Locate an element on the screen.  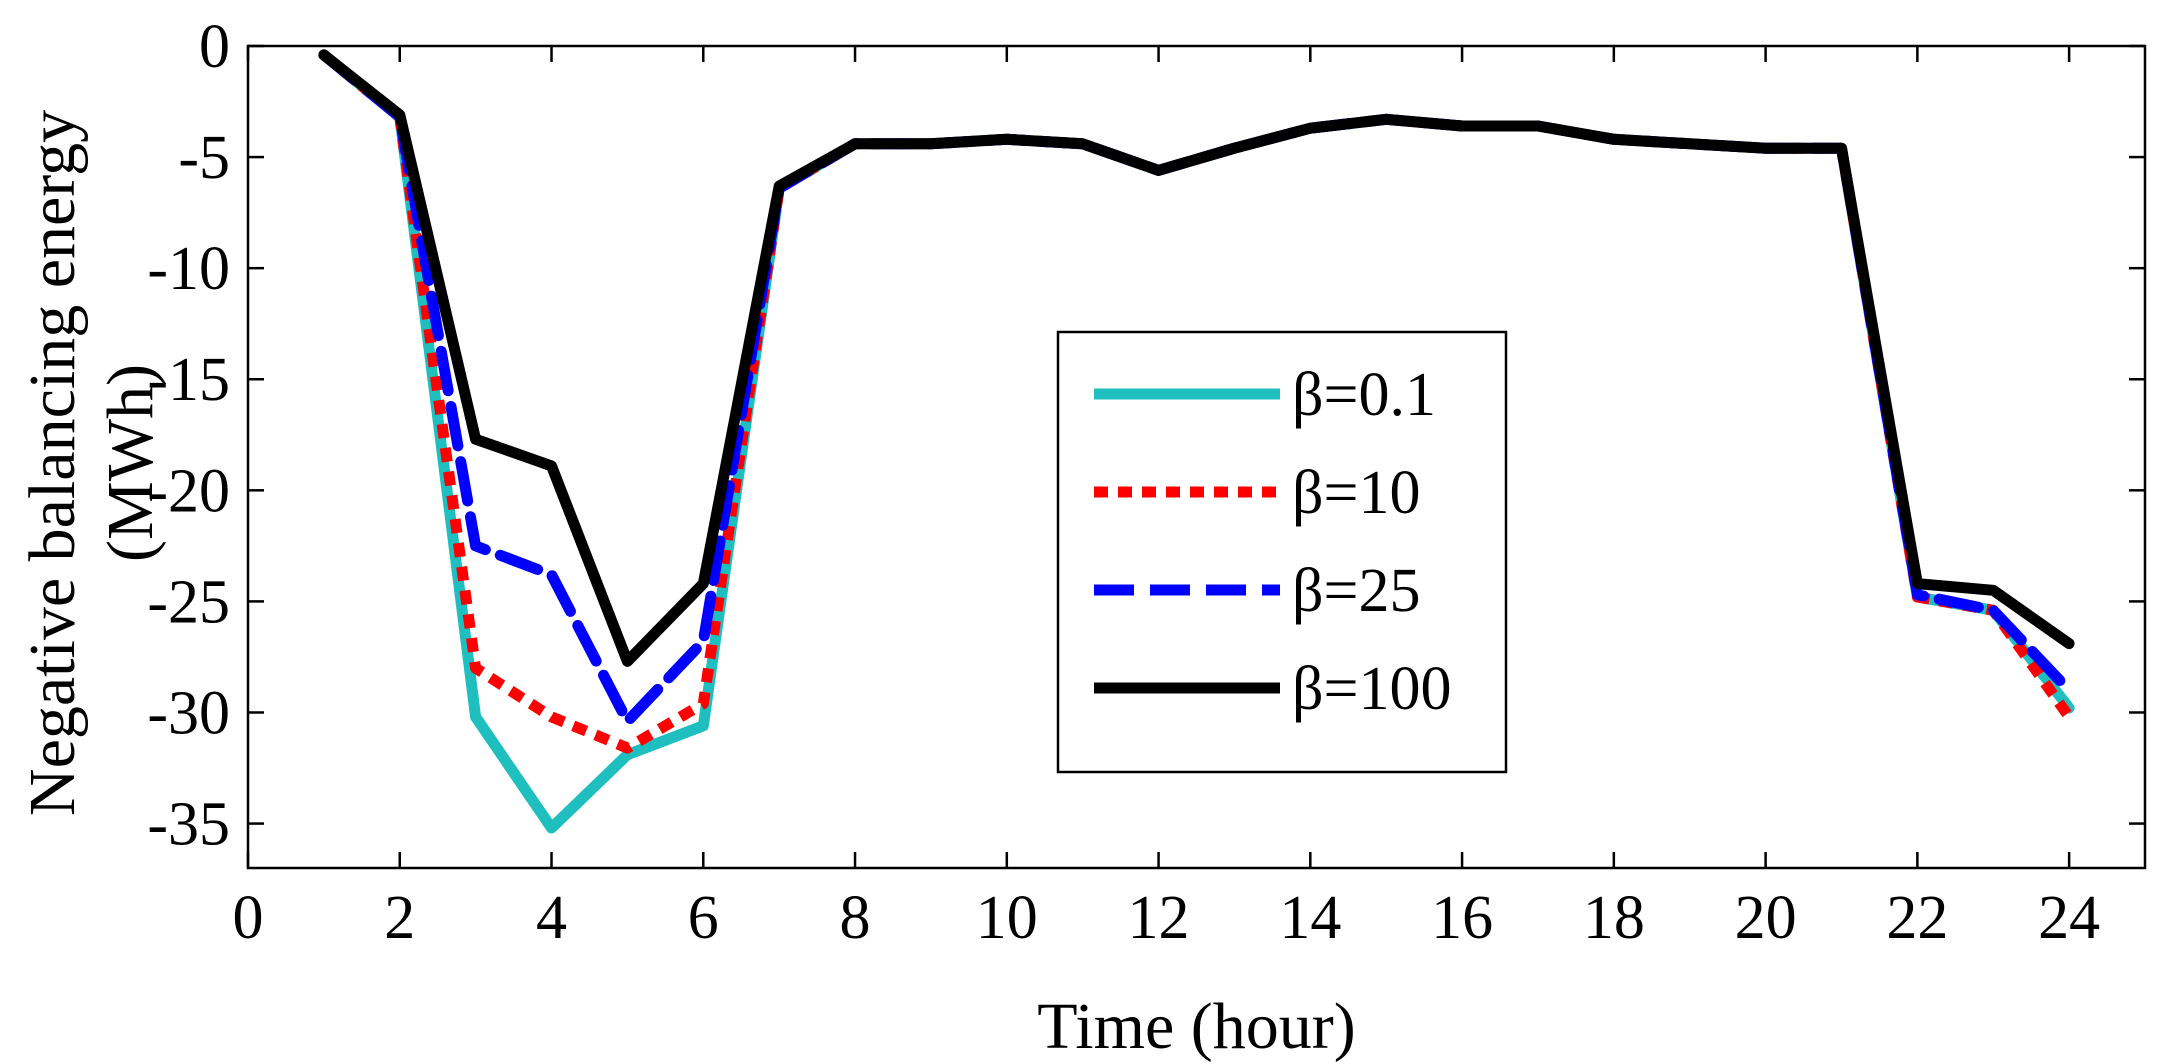
x-tick-label: 12 is located at coordinates (1159, 918).